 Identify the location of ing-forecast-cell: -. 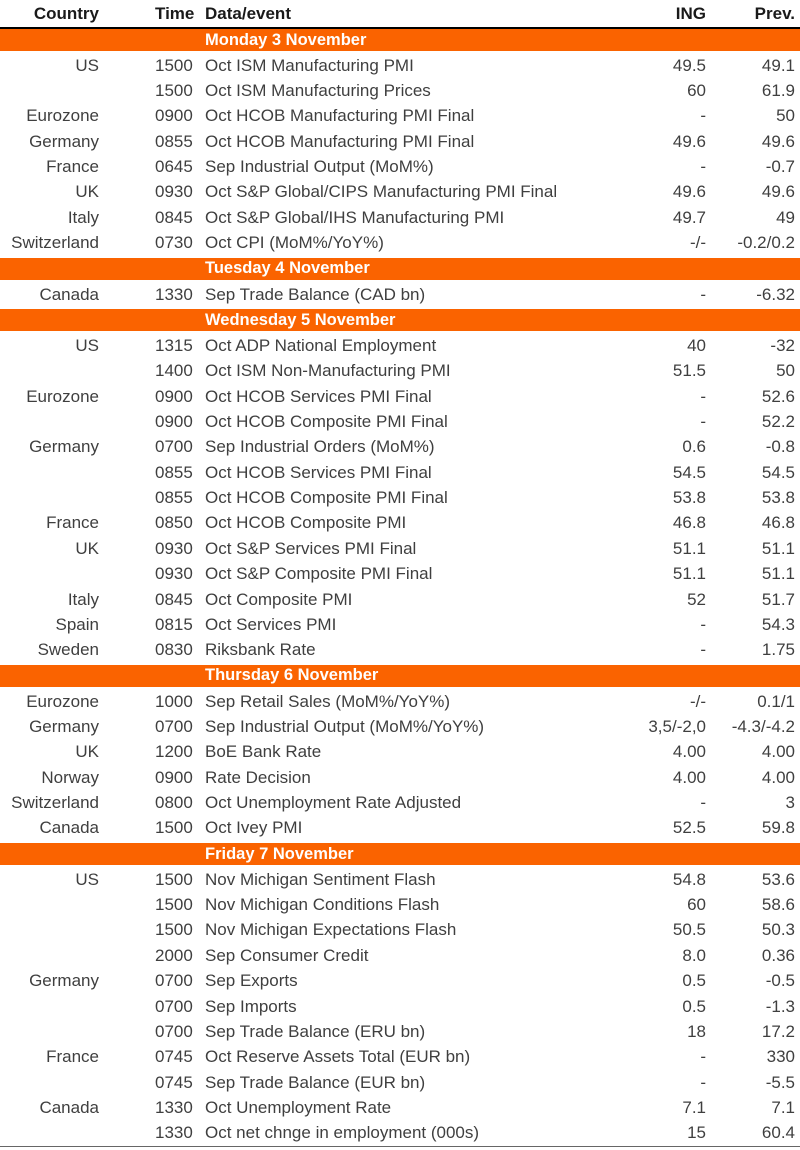
(703, 294).